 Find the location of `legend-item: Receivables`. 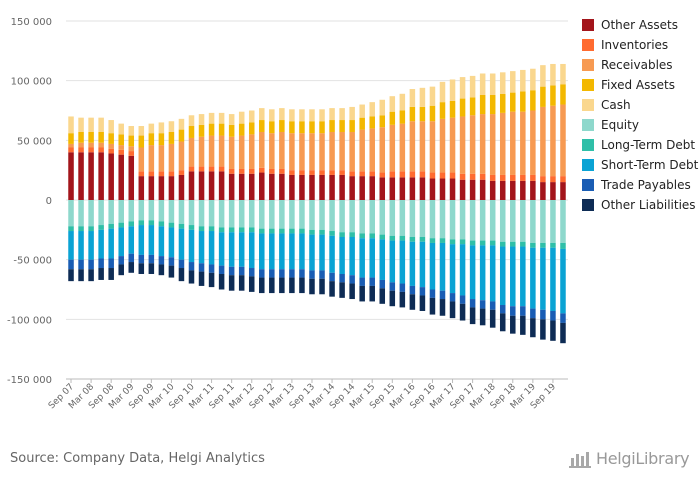

legend-item: Receivables is located at coordinates (640, 65).